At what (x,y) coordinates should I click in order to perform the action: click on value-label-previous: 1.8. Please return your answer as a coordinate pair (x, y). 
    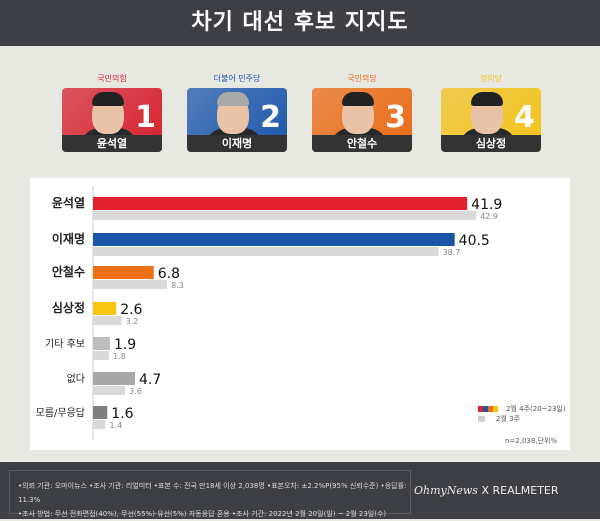
    Looking at the image, I should click on (119, 356).